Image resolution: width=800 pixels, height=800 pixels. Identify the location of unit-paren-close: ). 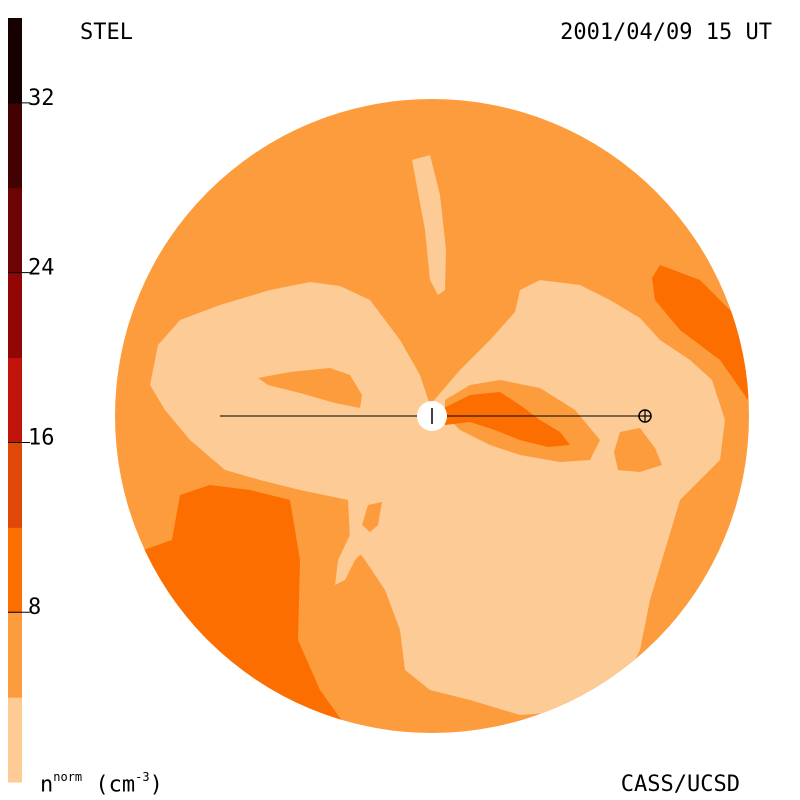
(156, 785).